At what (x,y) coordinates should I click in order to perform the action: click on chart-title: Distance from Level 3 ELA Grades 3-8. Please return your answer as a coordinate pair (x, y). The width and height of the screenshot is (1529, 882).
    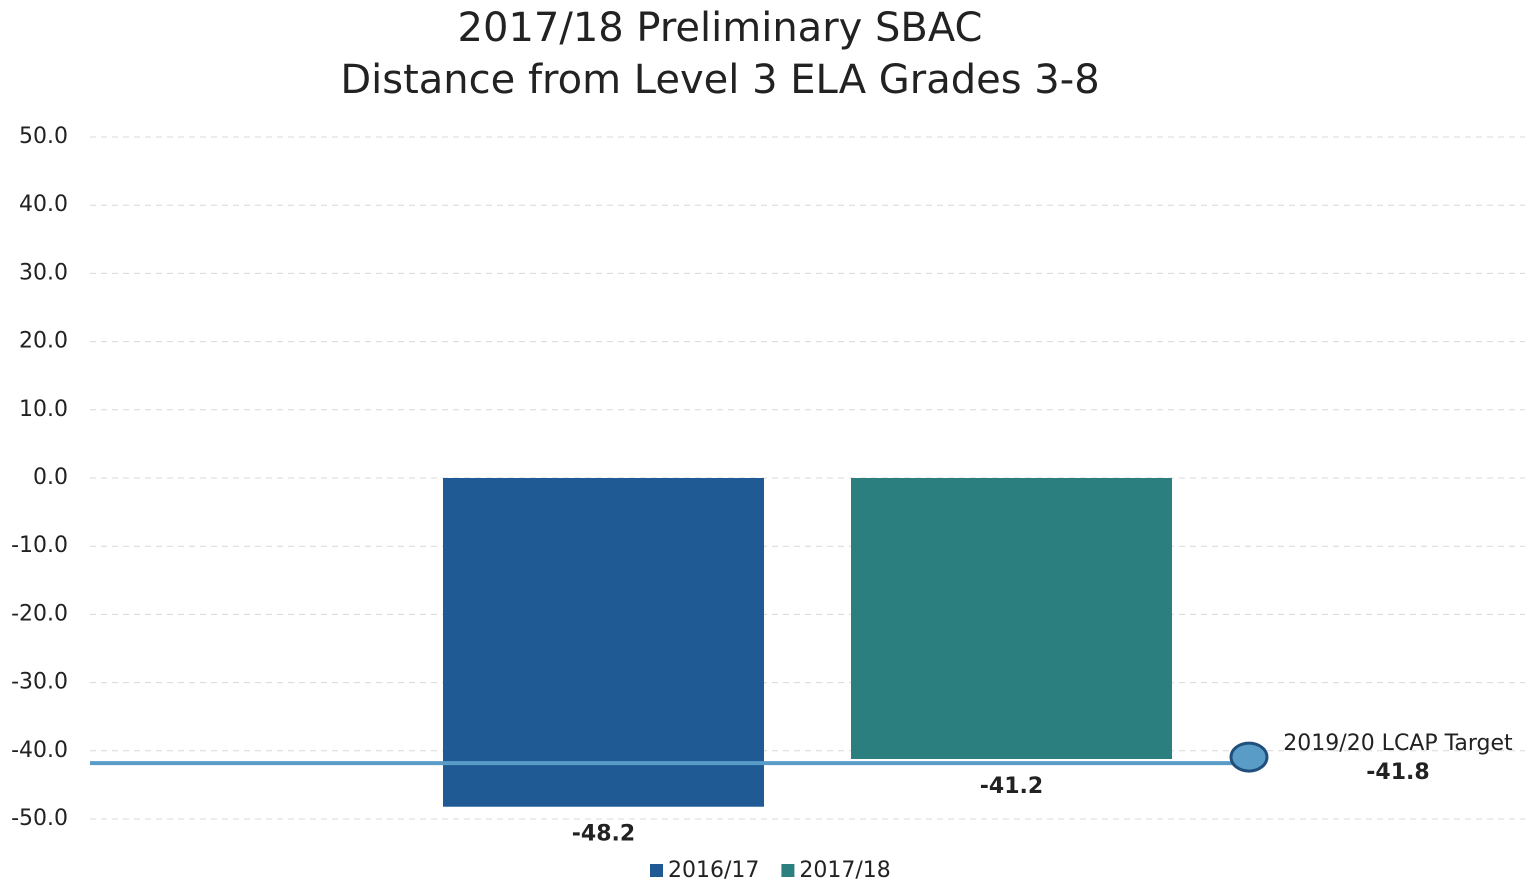
    Looking at the image, I should click on (719, 80).